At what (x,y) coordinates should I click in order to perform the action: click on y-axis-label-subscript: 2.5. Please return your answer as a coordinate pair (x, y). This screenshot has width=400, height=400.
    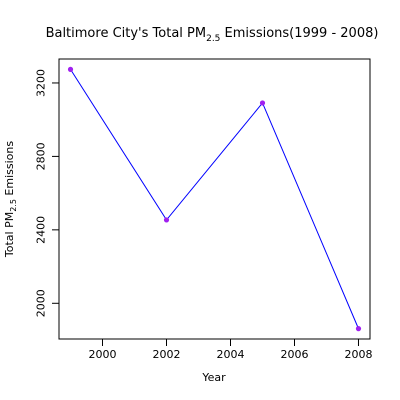
    Looking at the image, I should click on (13, 205).